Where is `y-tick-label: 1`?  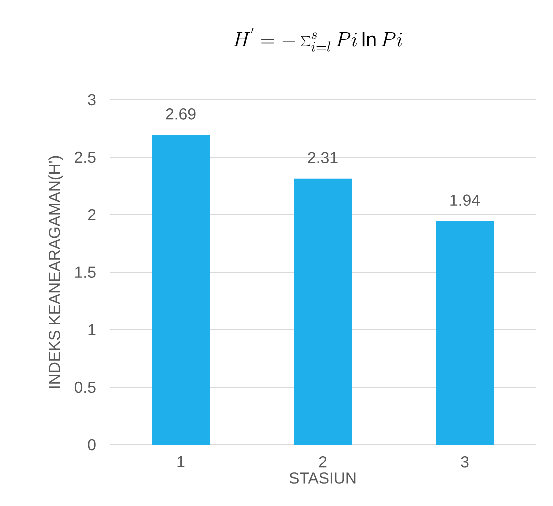
y-tick-label: 1 is located at coordinates (92, 330).